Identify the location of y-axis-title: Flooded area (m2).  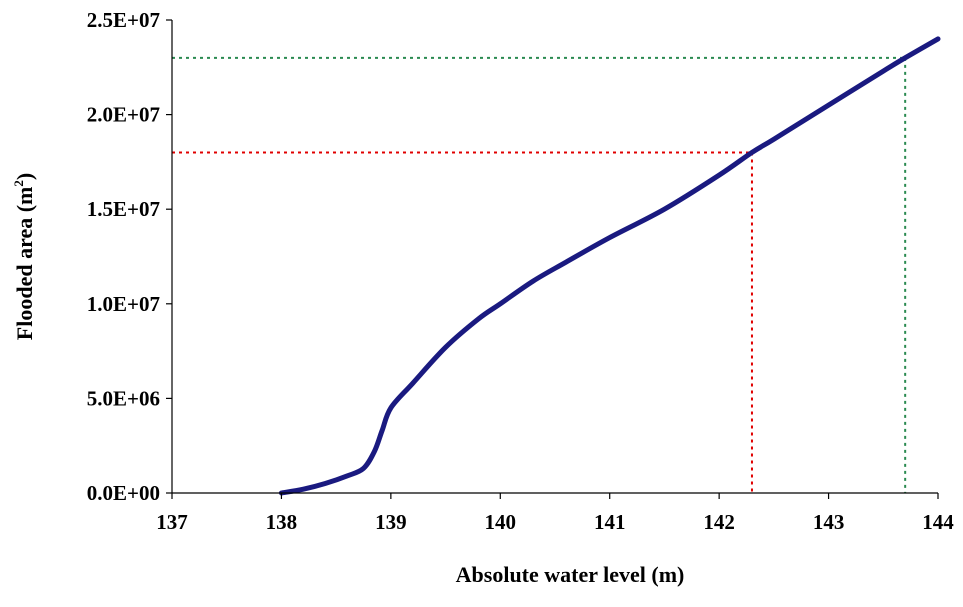
(24, 256).